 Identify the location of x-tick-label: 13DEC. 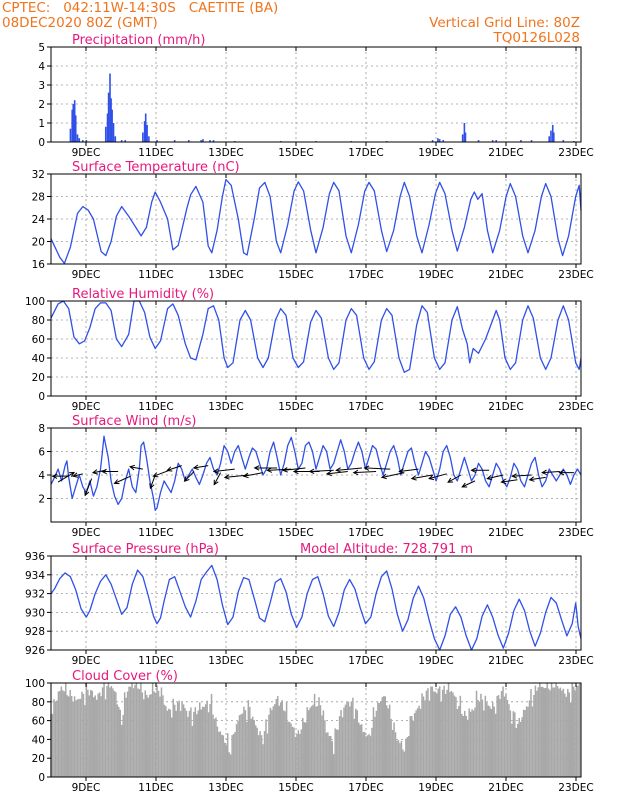
(225, 788).